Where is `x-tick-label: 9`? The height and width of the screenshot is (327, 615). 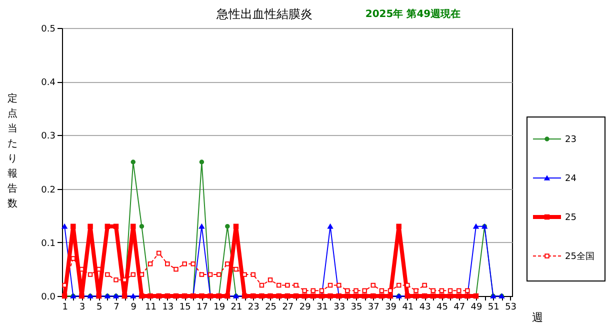 x-tick-label: 9 is located at coordinates (133, 307).